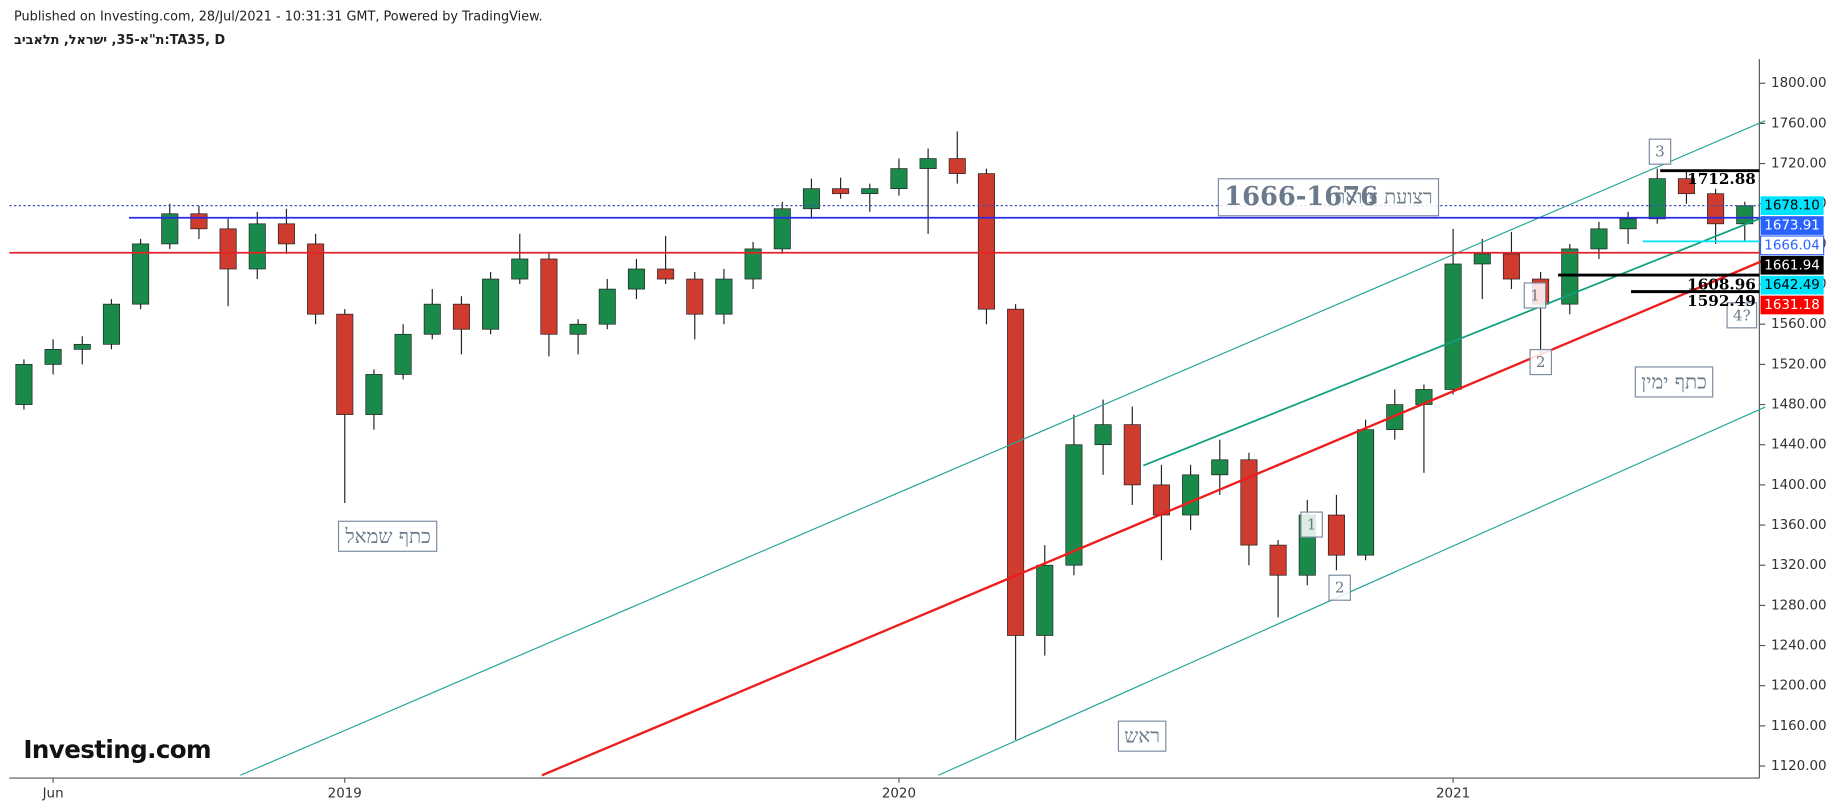  Describe the element at coordinates (53, 793) in the screenshot. I see `x-tick-label: Jun` at that location.